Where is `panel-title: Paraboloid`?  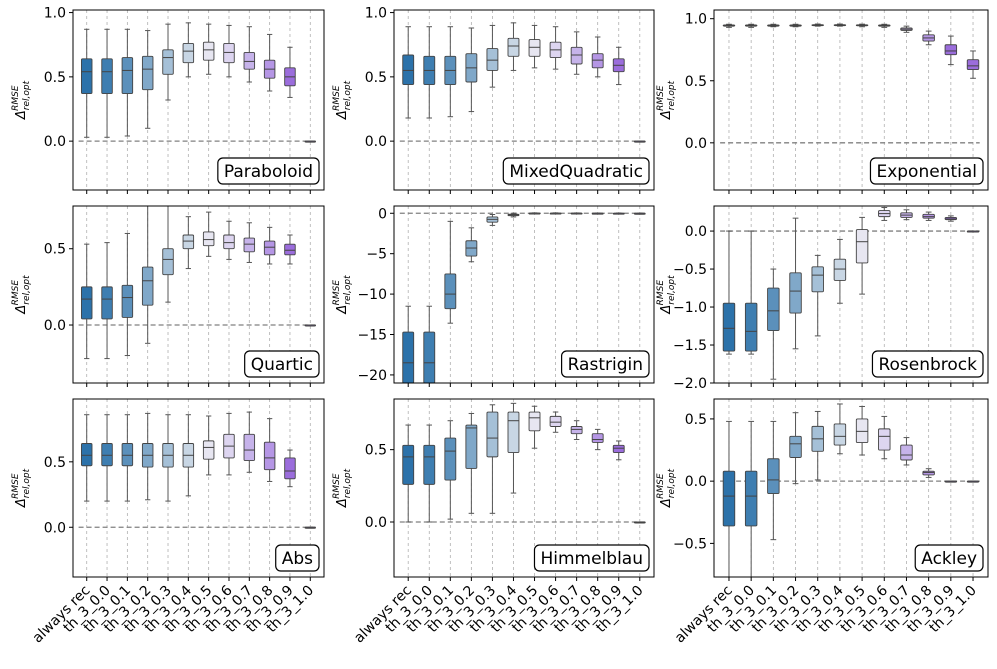
panel-title: Paraboloid is located at coordinates (268, 172).